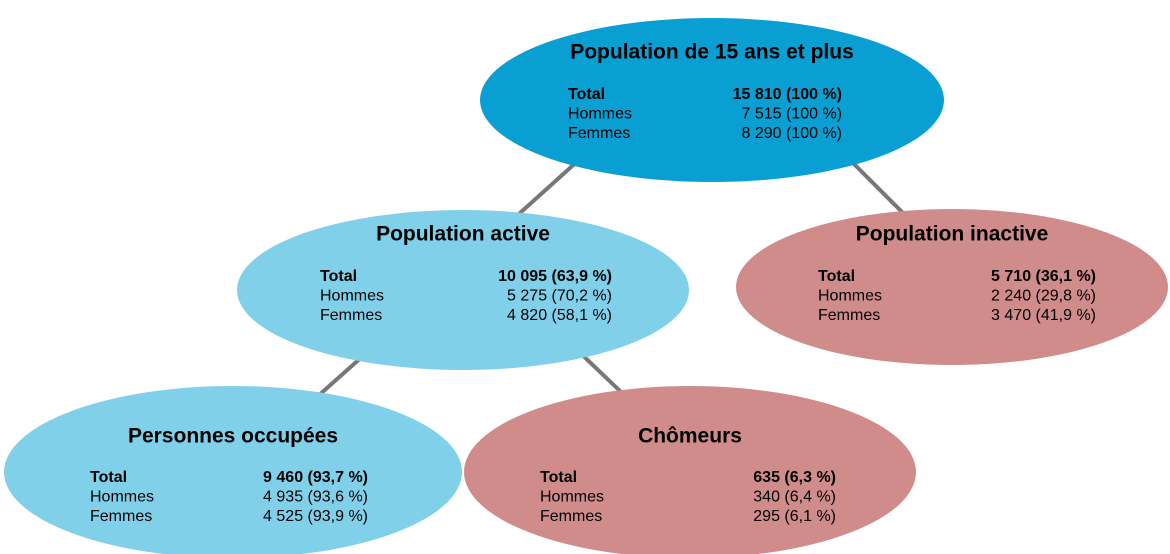 Image resolution: width=1170 pixels, height=554 pixels. Describe the element at coordinates (794, 497) in the screenshot. I see `row-value: 340 (6,4 %)` at that location.